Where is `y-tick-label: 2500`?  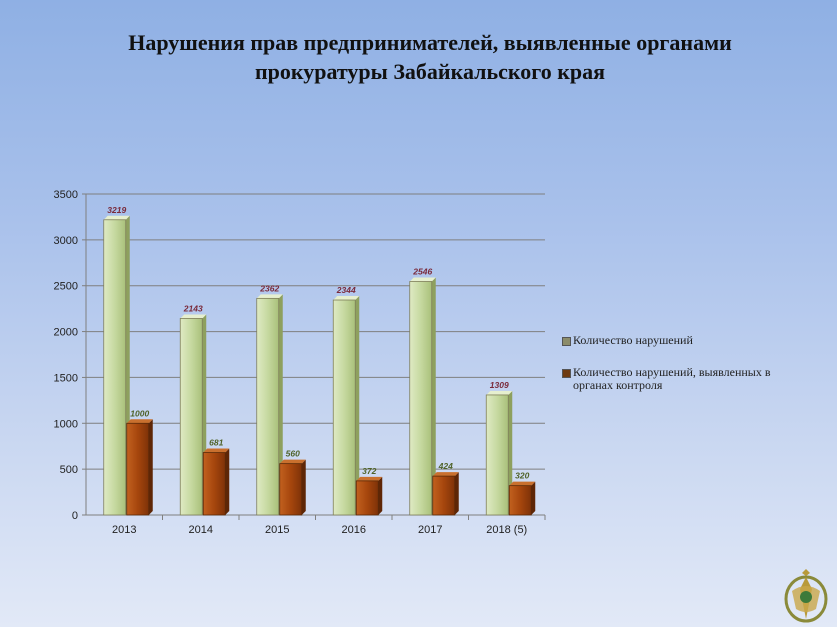
y-tick-label: 2500 is located at coordinates (66, 287).